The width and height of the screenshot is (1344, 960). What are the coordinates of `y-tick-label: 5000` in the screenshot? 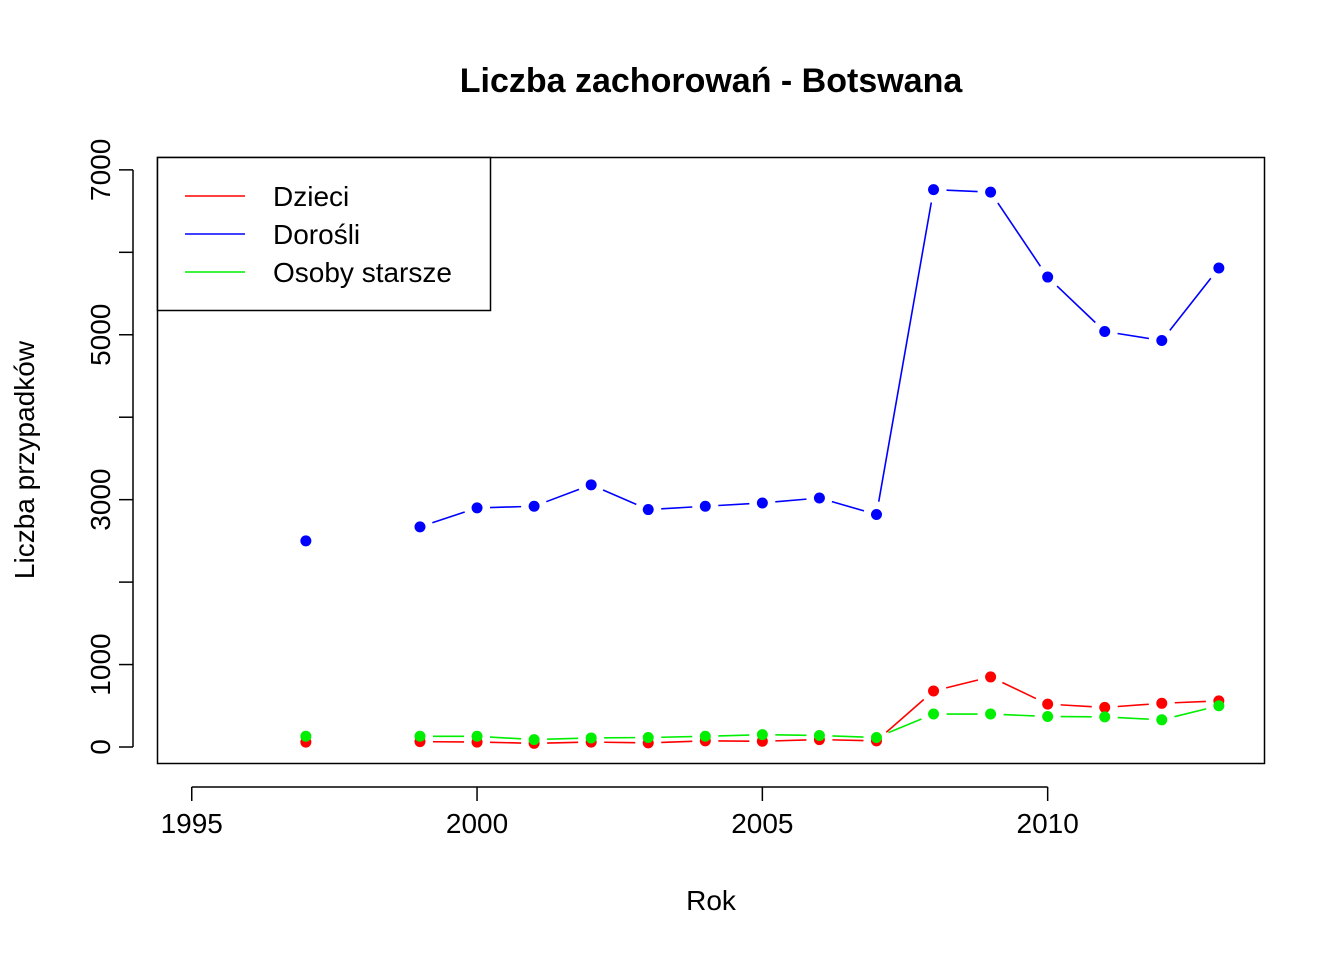 It's located at (100, 335).